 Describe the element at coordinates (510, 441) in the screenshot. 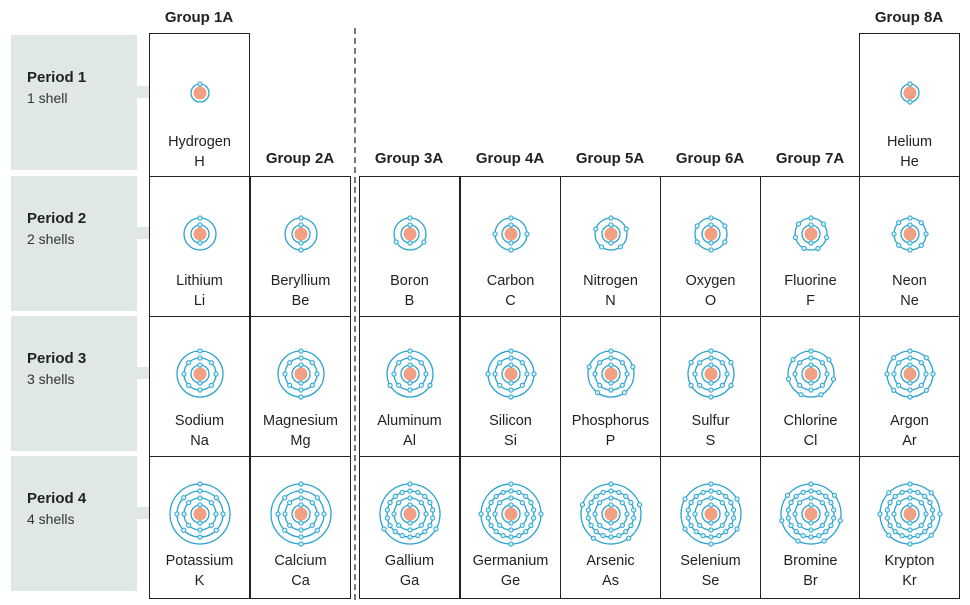

I see `element-symbol: Si` at that location.